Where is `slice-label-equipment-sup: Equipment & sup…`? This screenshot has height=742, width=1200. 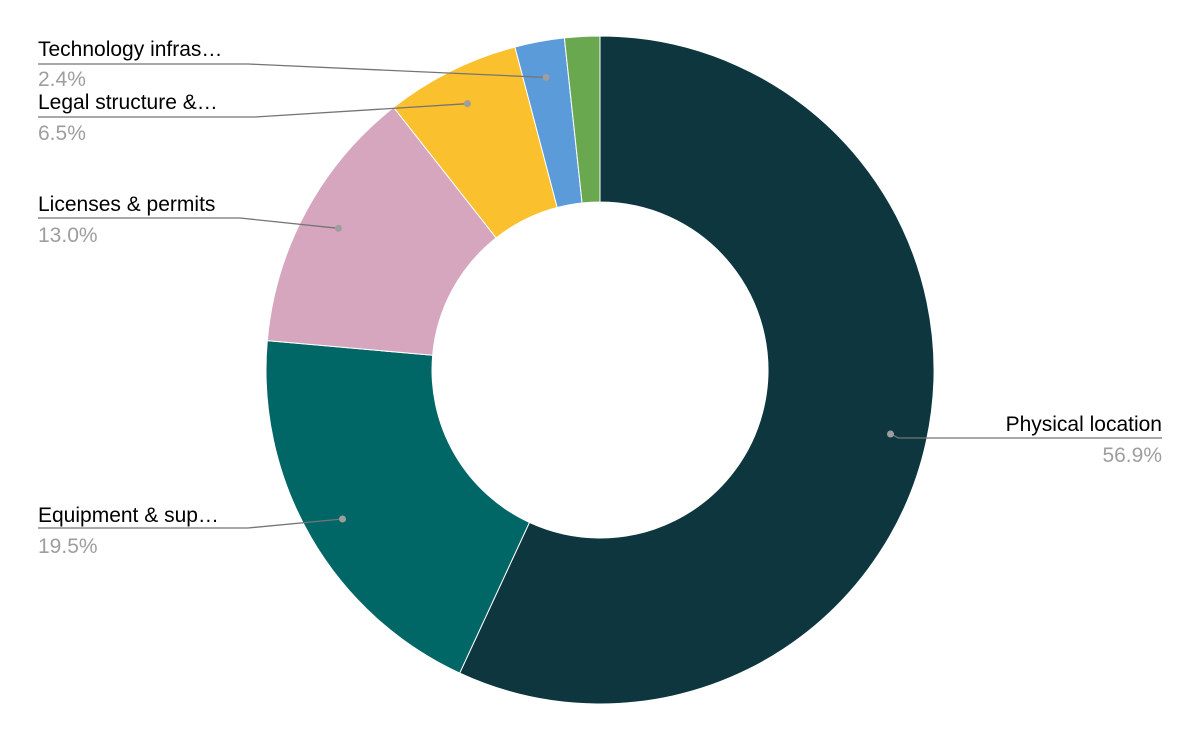
slice-label-equipment-sup: Equipment & sup… is located at coordinates (128, 515).